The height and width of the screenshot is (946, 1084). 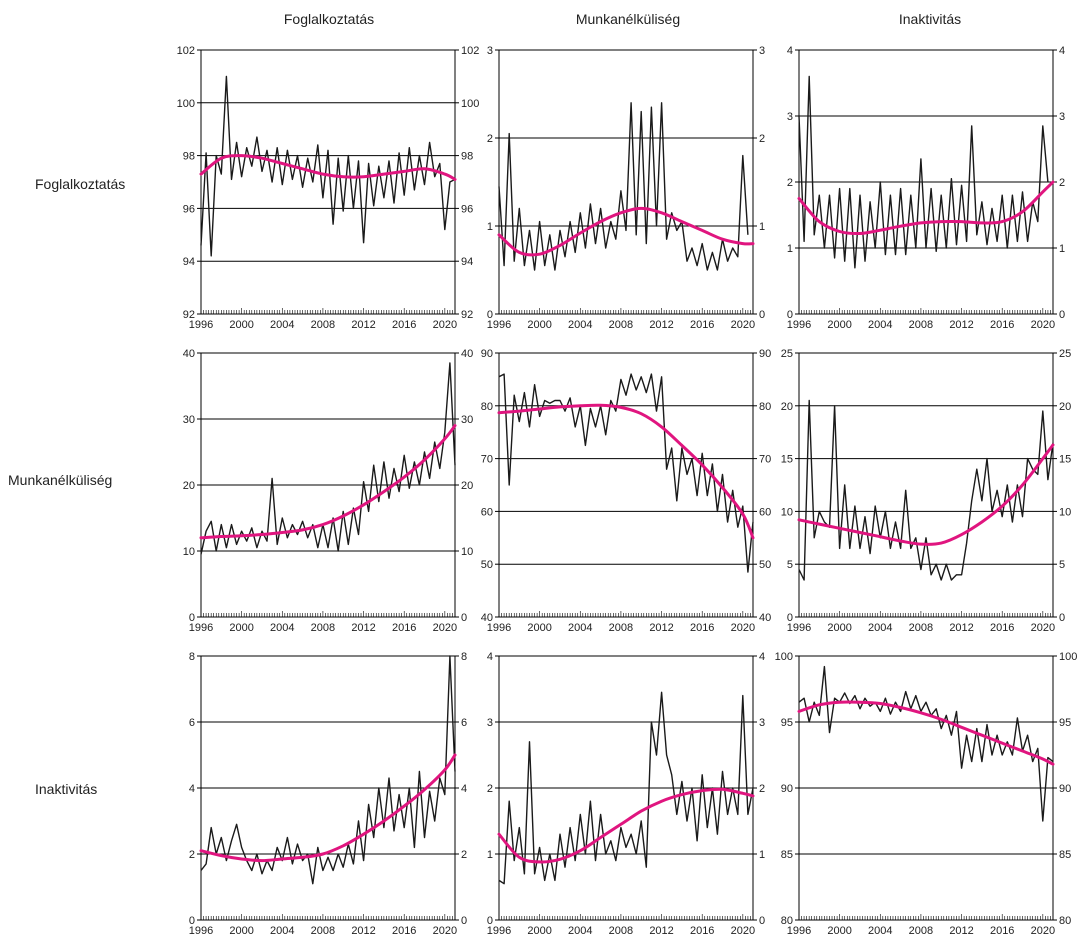 What do you see at coordinates (765, 565) in the screenshot?
I see `y-tick-label-right: 50` at bounding box center [765, 565].